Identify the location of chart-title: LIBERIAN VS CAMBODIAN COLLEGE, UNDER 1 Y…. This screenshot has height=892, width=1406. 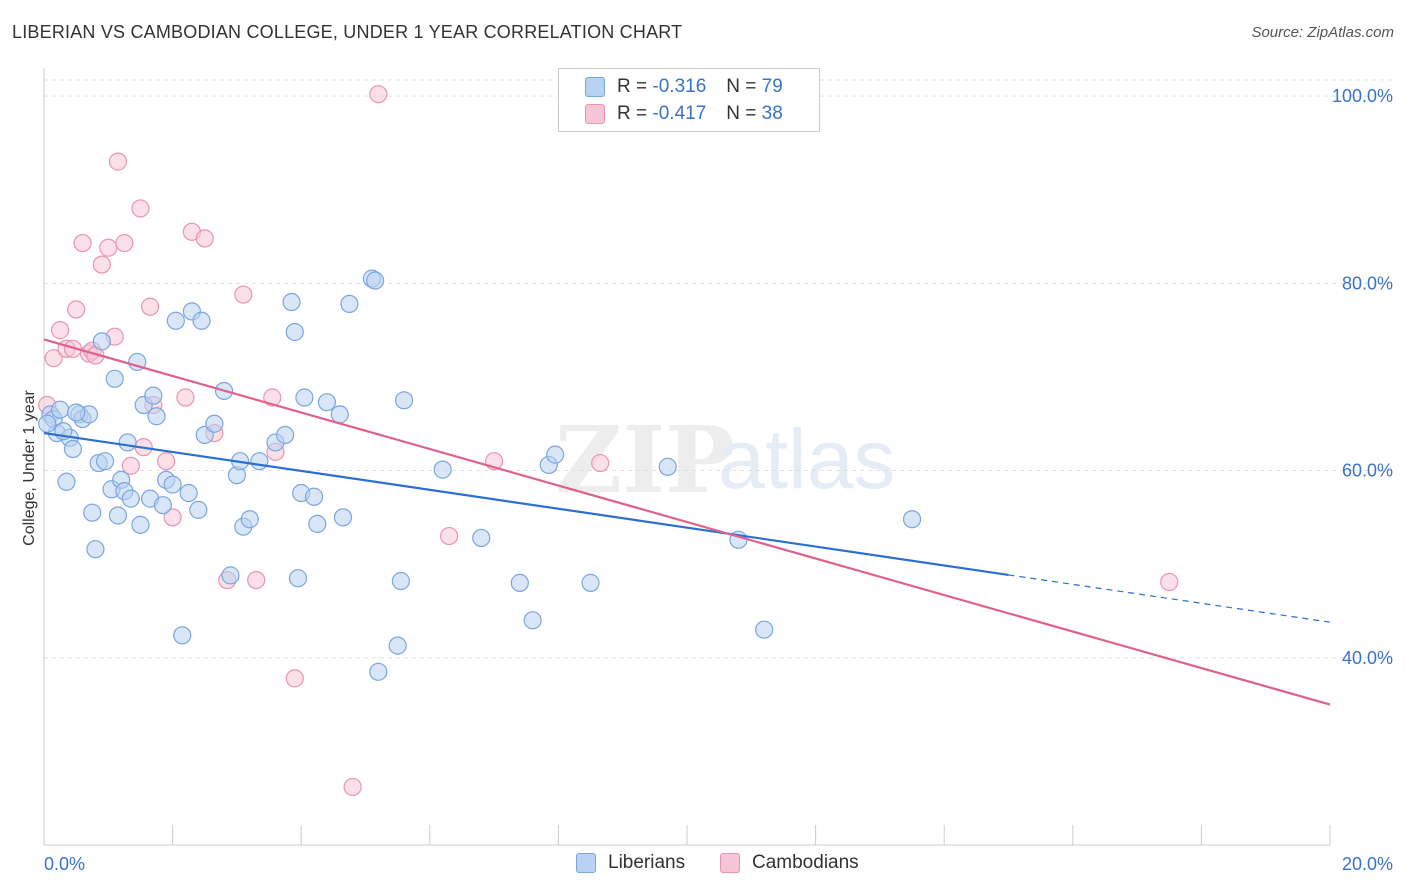
(347, 32).